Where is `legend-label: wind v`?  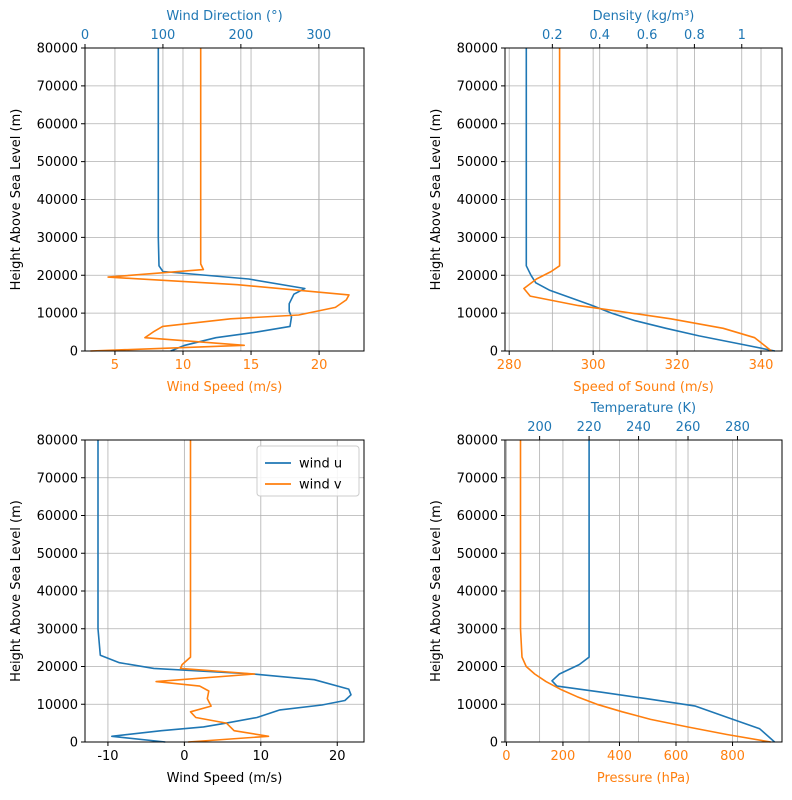 legend-label: wind v is located at coordinates (320, 485).